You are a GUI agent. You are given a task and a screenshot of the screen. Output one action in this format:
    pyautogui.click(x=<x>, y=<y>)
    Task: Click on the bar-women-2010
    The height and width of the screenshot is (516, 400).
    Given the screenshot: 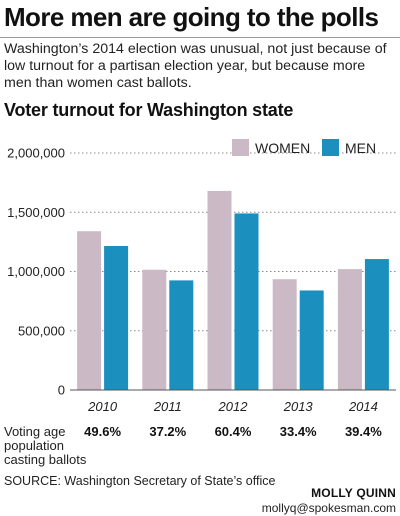 What is the action you would take?
    pyautogui.click(x=89, y=310)
    